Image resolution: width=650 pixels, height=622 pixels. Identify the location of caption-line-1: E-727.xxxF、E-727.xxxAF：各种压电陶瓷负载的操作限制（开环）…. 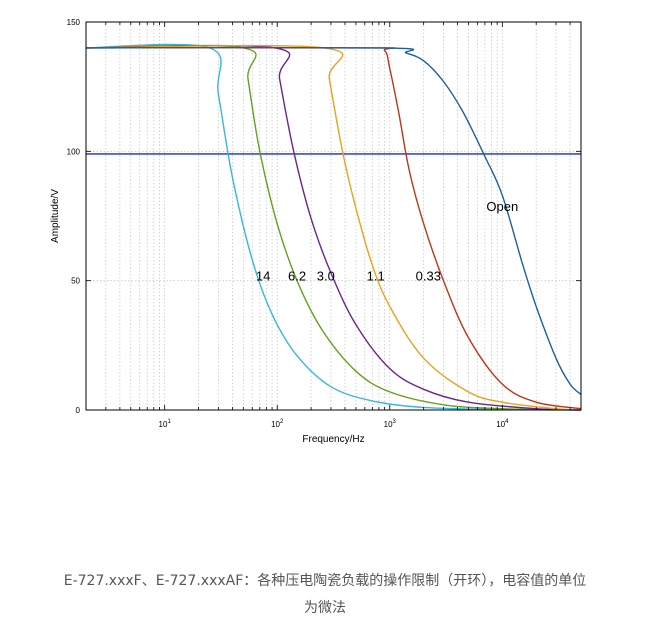
(325, 581).